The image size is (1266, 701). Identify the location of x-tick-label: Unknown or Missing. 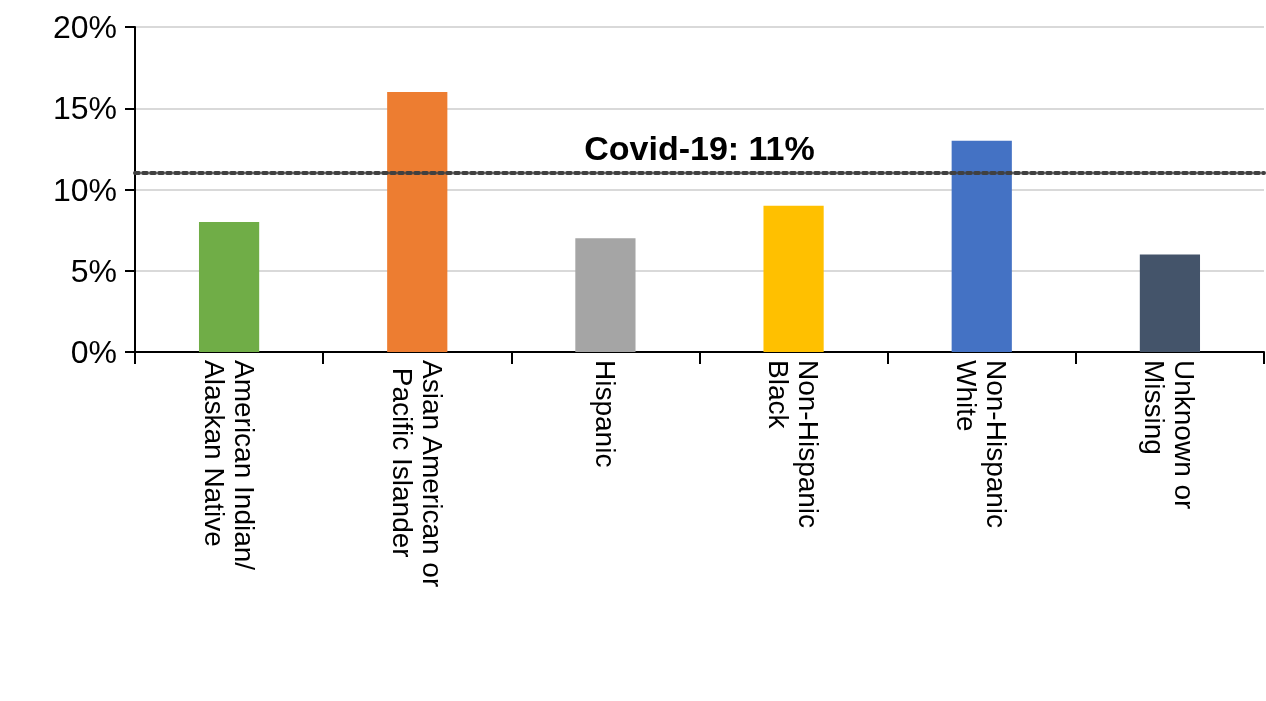
(1170, 439).